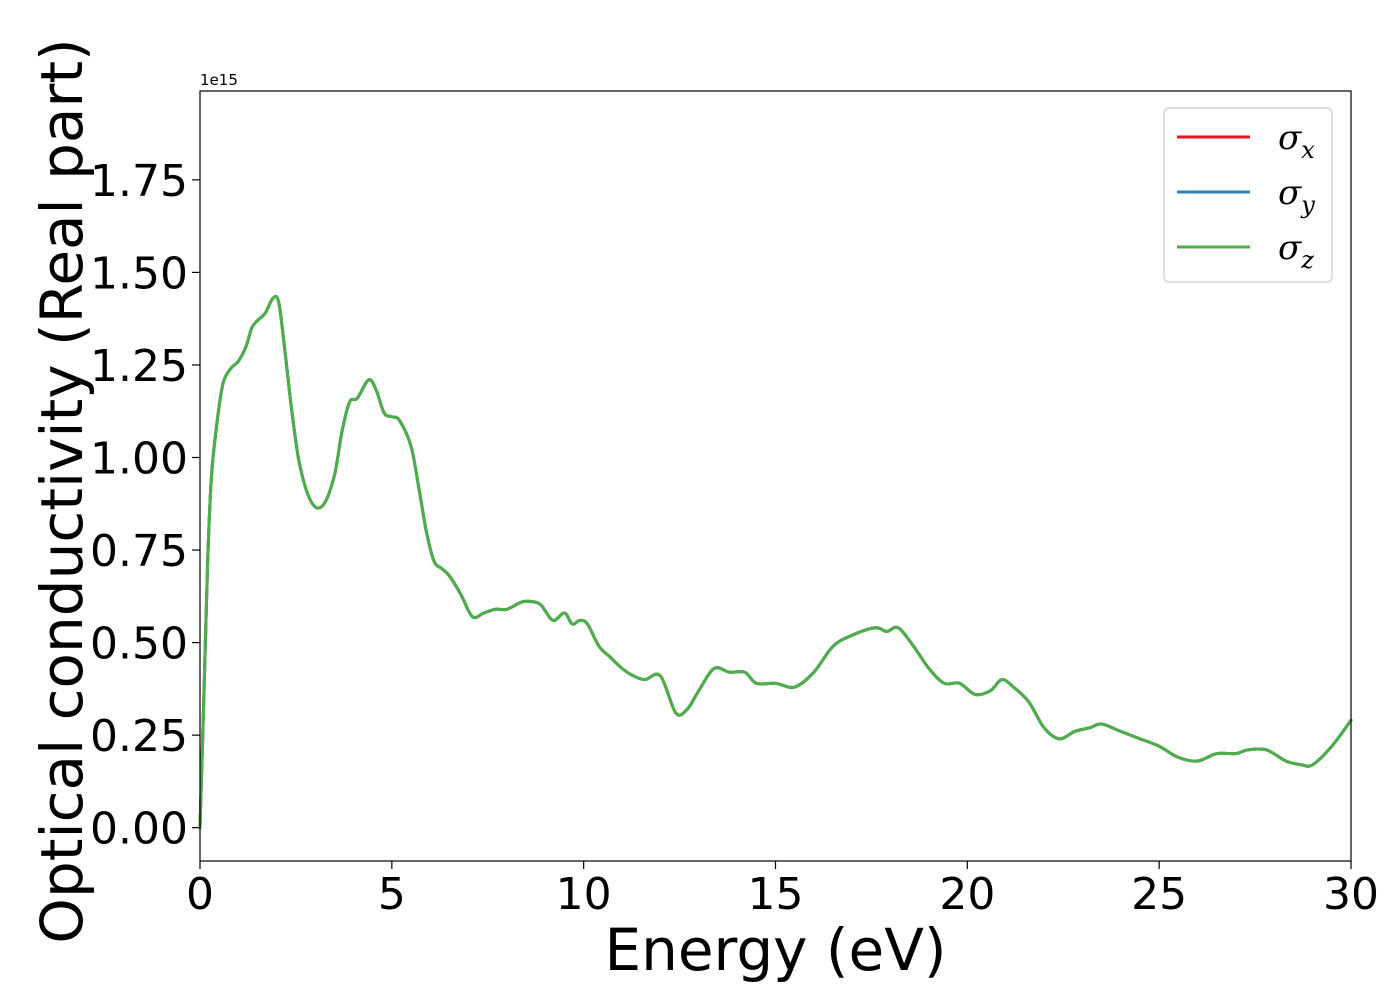  Describe the element at coordinates (139, 551) in the screenshot. I see `y-tick-label: 0.75` at that location.